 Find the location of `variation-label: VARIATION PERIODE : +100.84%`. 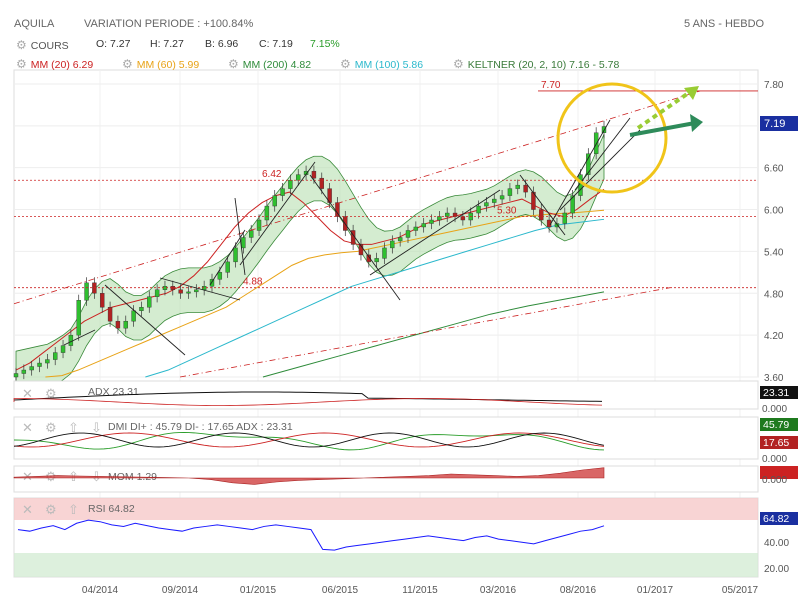

variation-label: VARIATION PERIODE : +100.84% is located at coordinates (169, 24).